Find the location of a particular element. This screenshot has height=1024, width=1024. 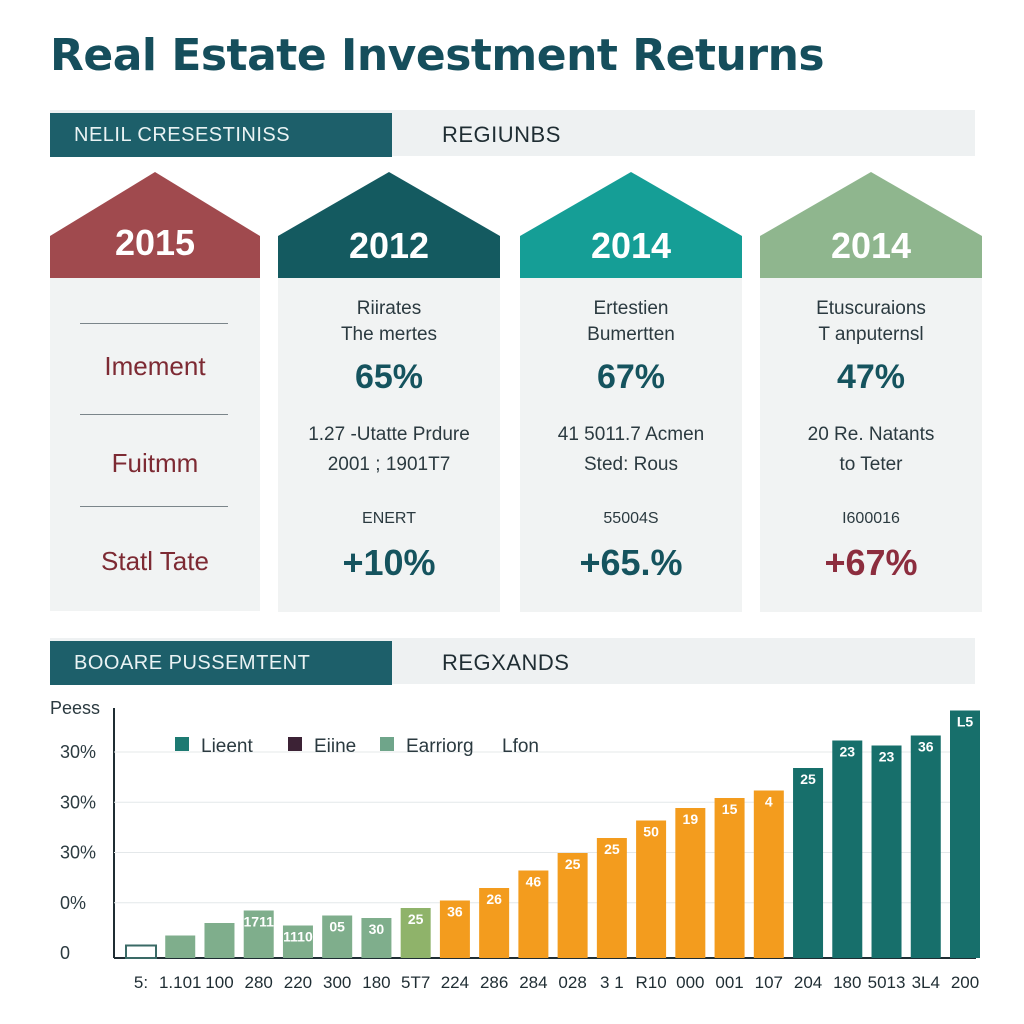

x-tick-label: 204 is located at coordinates (808, 982).